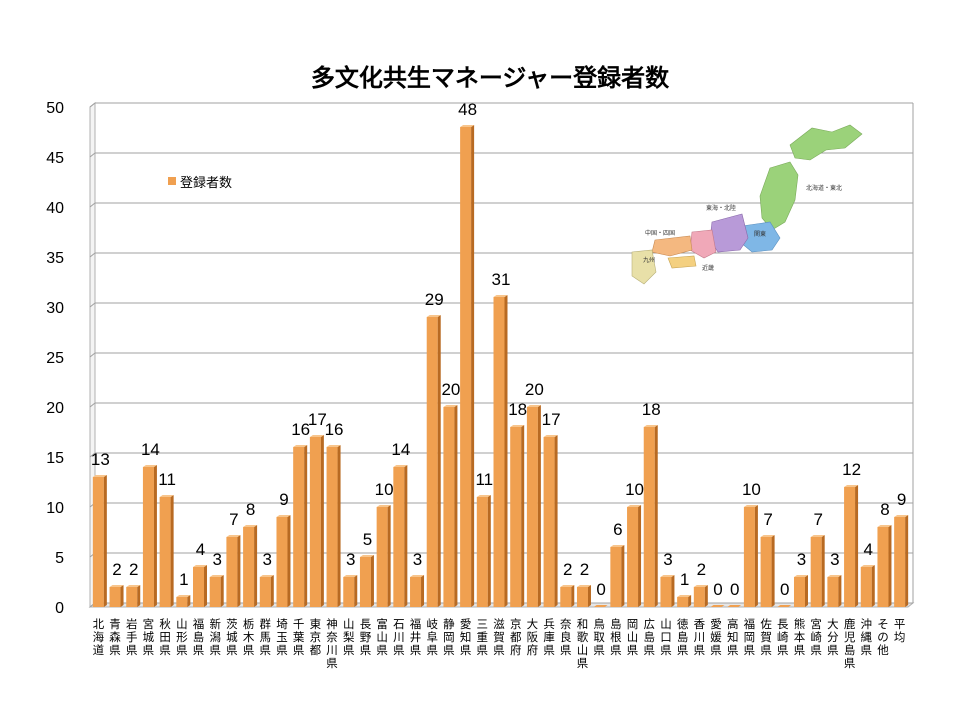 The height and width of the screenshot is (720, 960). Describe the element at coordinates (867, 624) in the screenshot. I see `x-category-char: 沖` at that location.